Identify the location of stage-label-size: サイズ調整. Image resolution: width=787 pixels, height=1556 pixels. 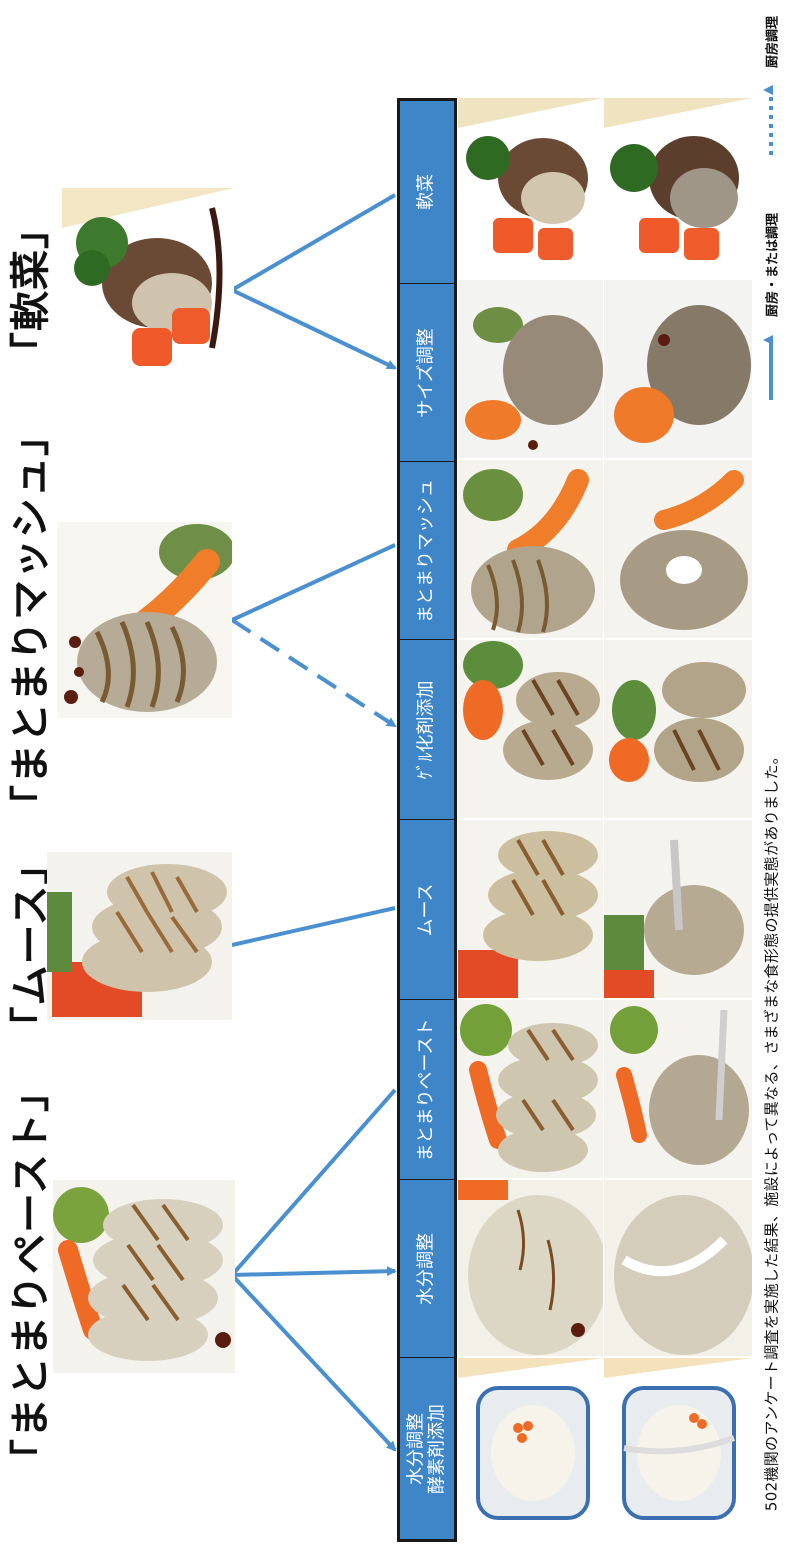
(426, 373).